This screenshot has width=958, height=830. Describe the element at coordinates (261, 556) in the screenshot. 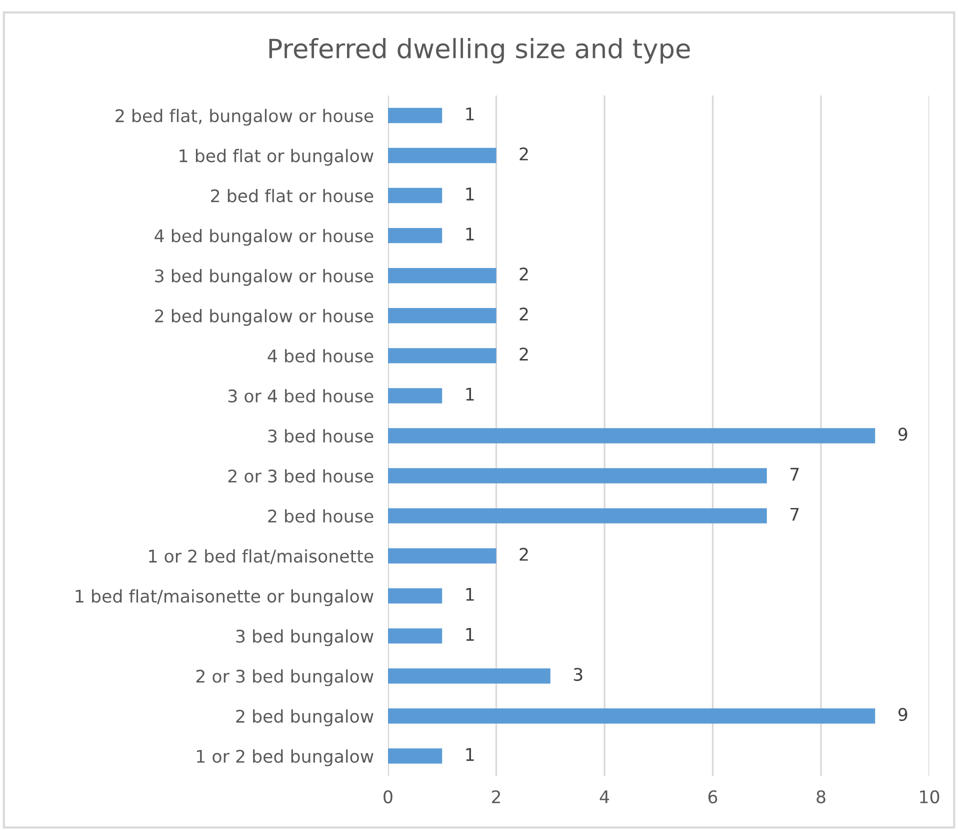

I see `y-tick-label: 1 or 2 bed flat/maisonette` at that location.